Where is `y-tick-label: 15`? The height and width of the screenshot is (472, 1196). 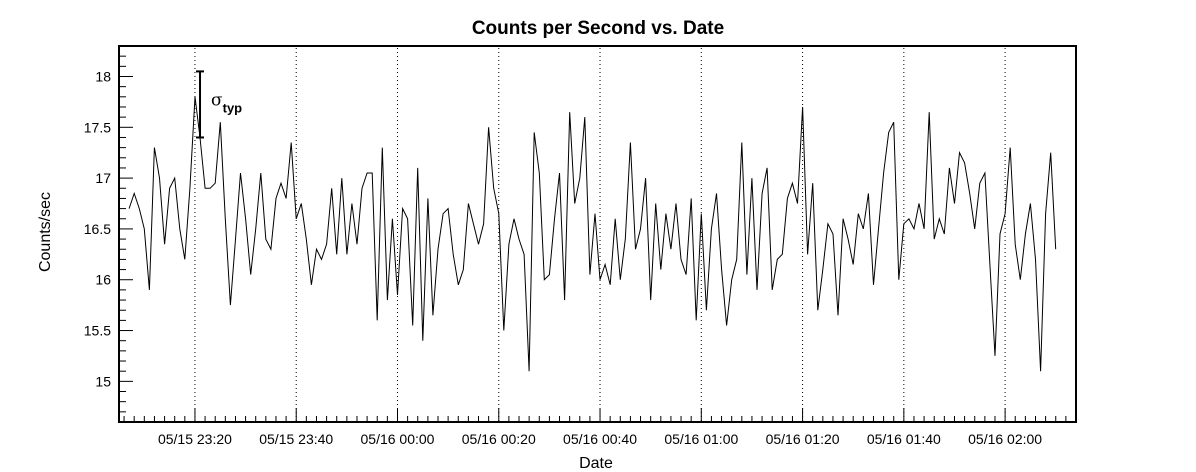
y-tick-label: 15 is located at coordinates (103, 381).